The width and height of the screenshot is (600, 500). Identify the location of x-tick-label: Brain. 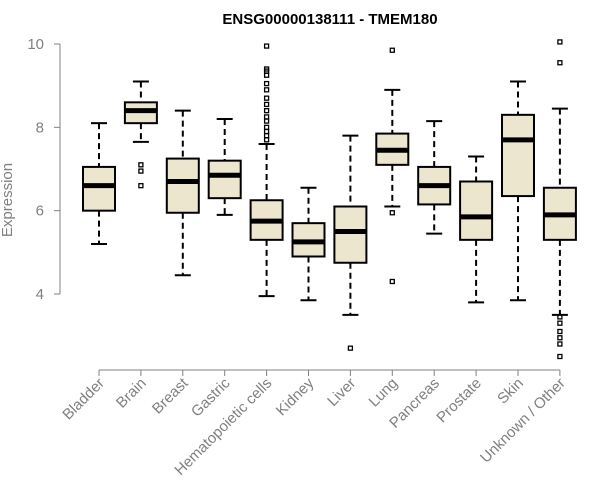
(131, 393).